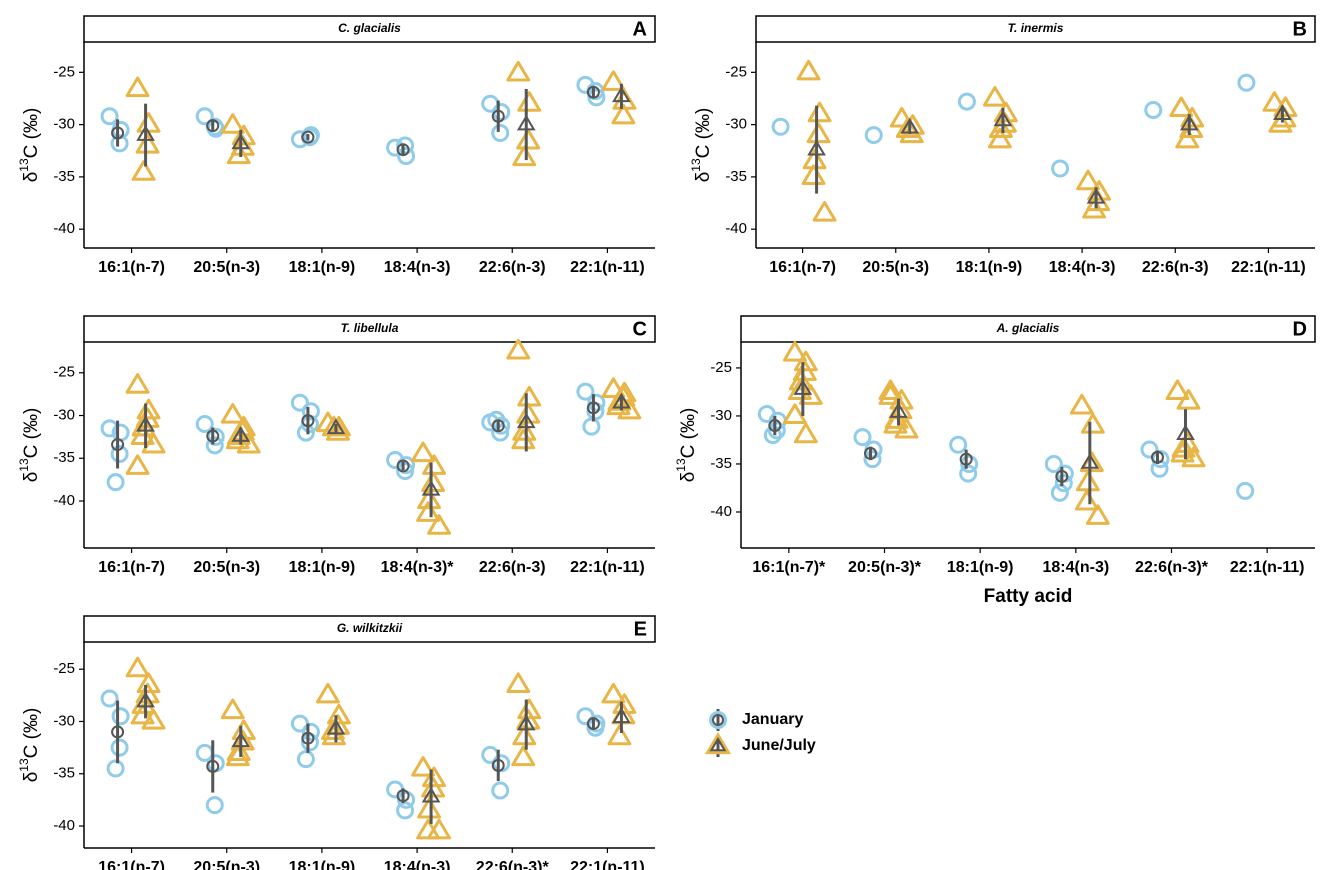 This screenshot has height=870, width=1322. I want to click on legend-mean, so click(718, 744).